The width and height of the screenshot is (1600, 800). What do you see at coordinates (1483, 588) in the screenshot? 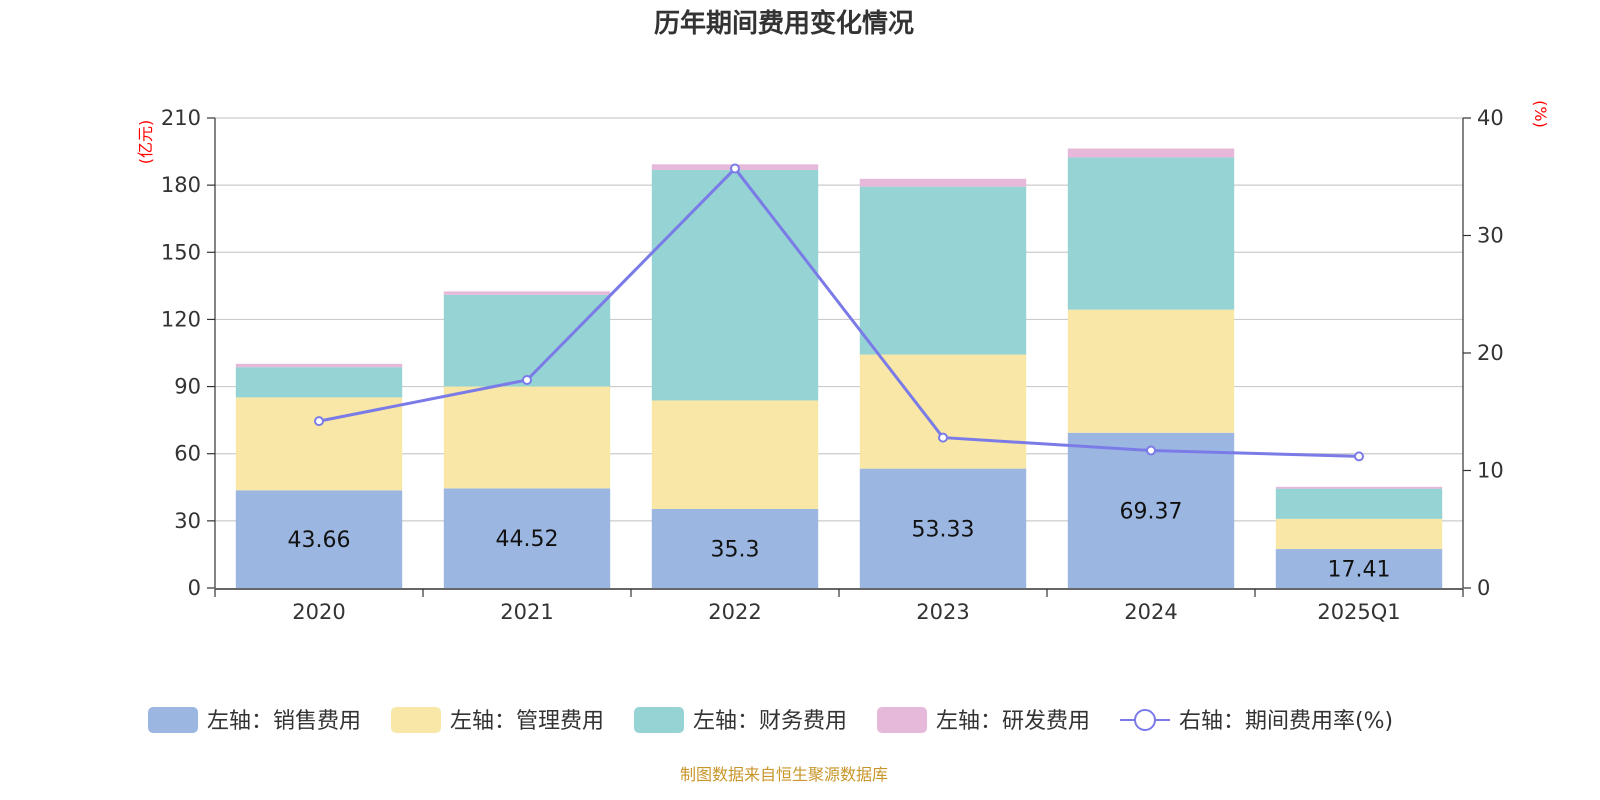
I see `right-tick-label: 0` at bounding box center [1483, 588].